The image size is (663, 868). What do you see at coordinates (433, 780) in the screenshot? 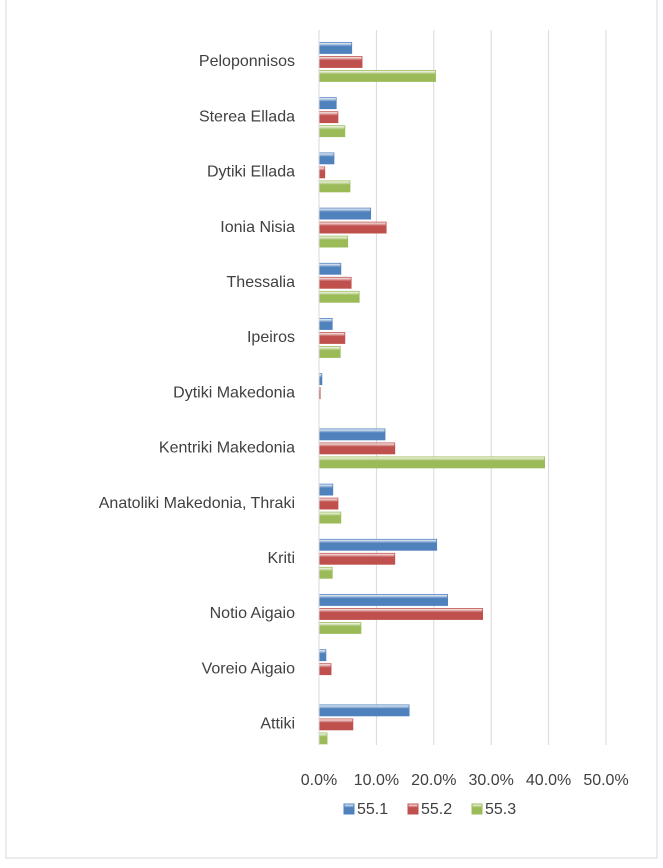
I see `x-tick-label: 20.0%` at bounding box center [433, 780].